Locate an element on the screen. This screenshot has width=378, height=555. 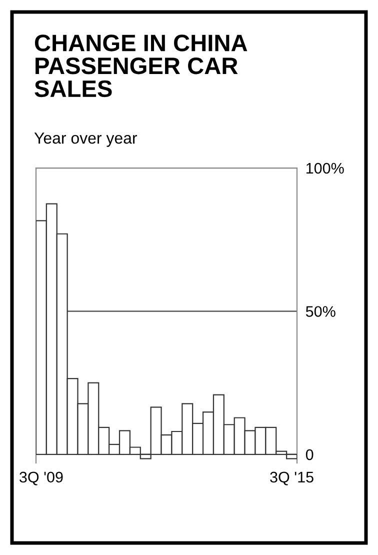
x-tick-label: 3Q '15 is located at coordinates (292, 479).